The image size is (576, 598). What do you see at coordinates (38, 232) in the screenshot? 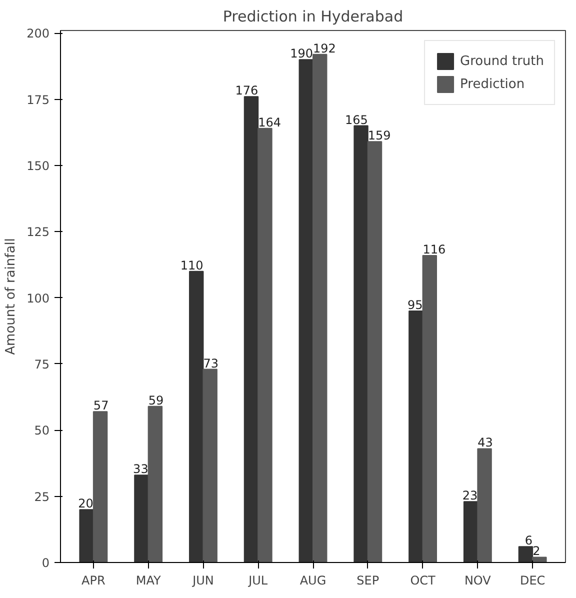
I see `y-tick-label: 125` at bounding box center [38, 232].